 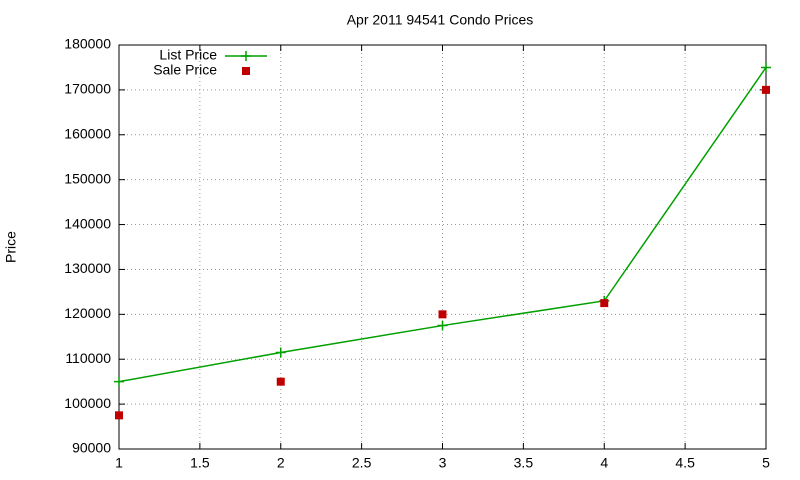 I want to click on legend-label: List Price, so click(x=188, y=55).